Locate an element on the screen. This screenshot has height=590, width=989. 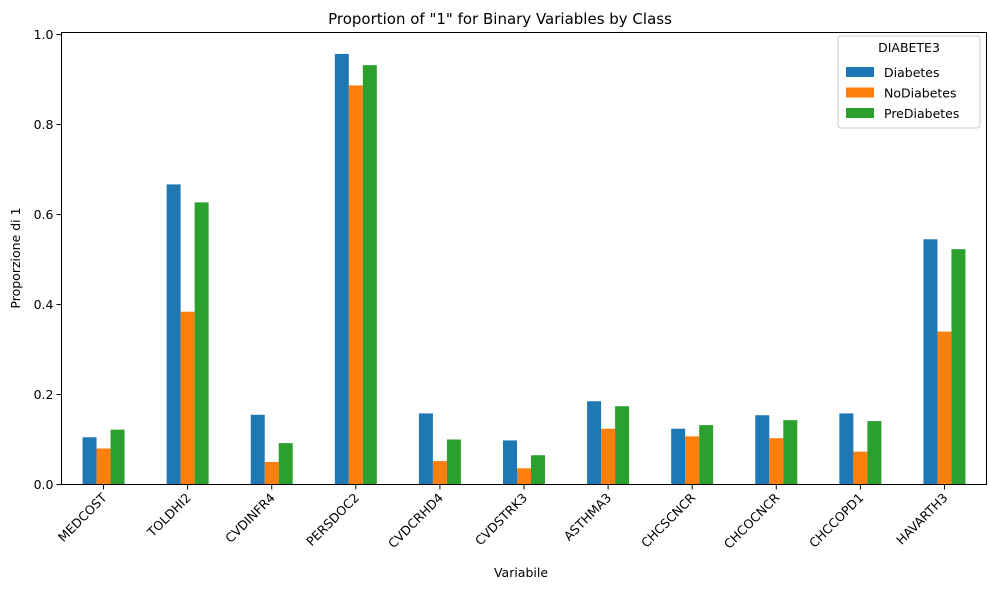
bar-prediabetes-toldhi2 is located at coordinates (201, 343).